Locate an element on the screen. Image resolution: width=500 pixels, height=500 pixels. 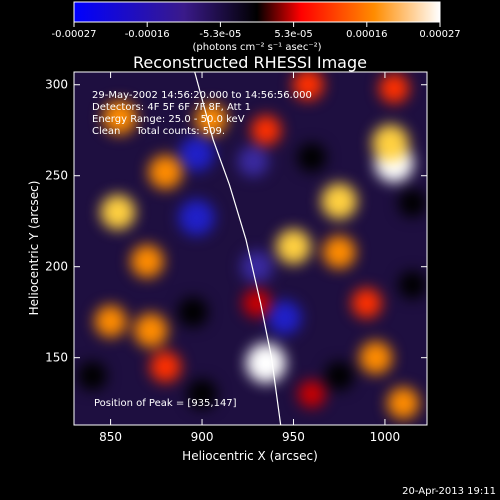
x-axis-label: Heliocentric X (arcsec) is located at coordinates (250, 456).